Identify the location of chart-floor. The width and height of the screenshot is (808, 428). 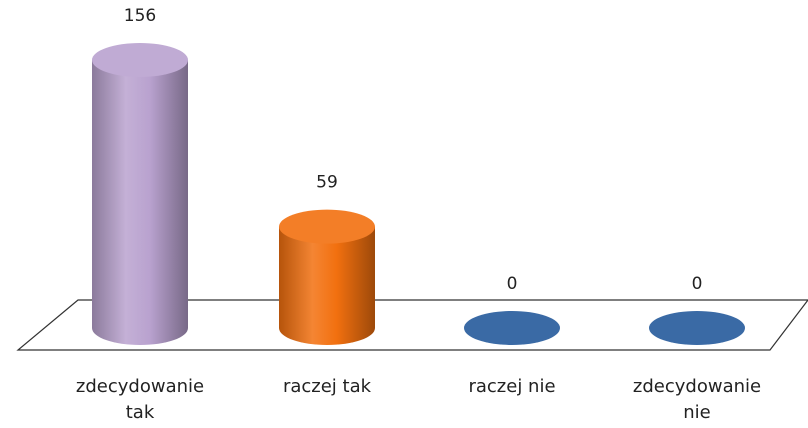
(412, 325).